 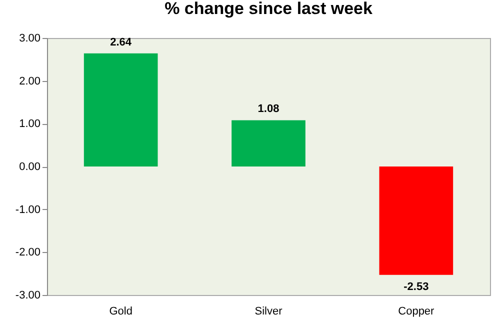 I want to click on y-tick-label: -1.00, so click(x=27, y=210).